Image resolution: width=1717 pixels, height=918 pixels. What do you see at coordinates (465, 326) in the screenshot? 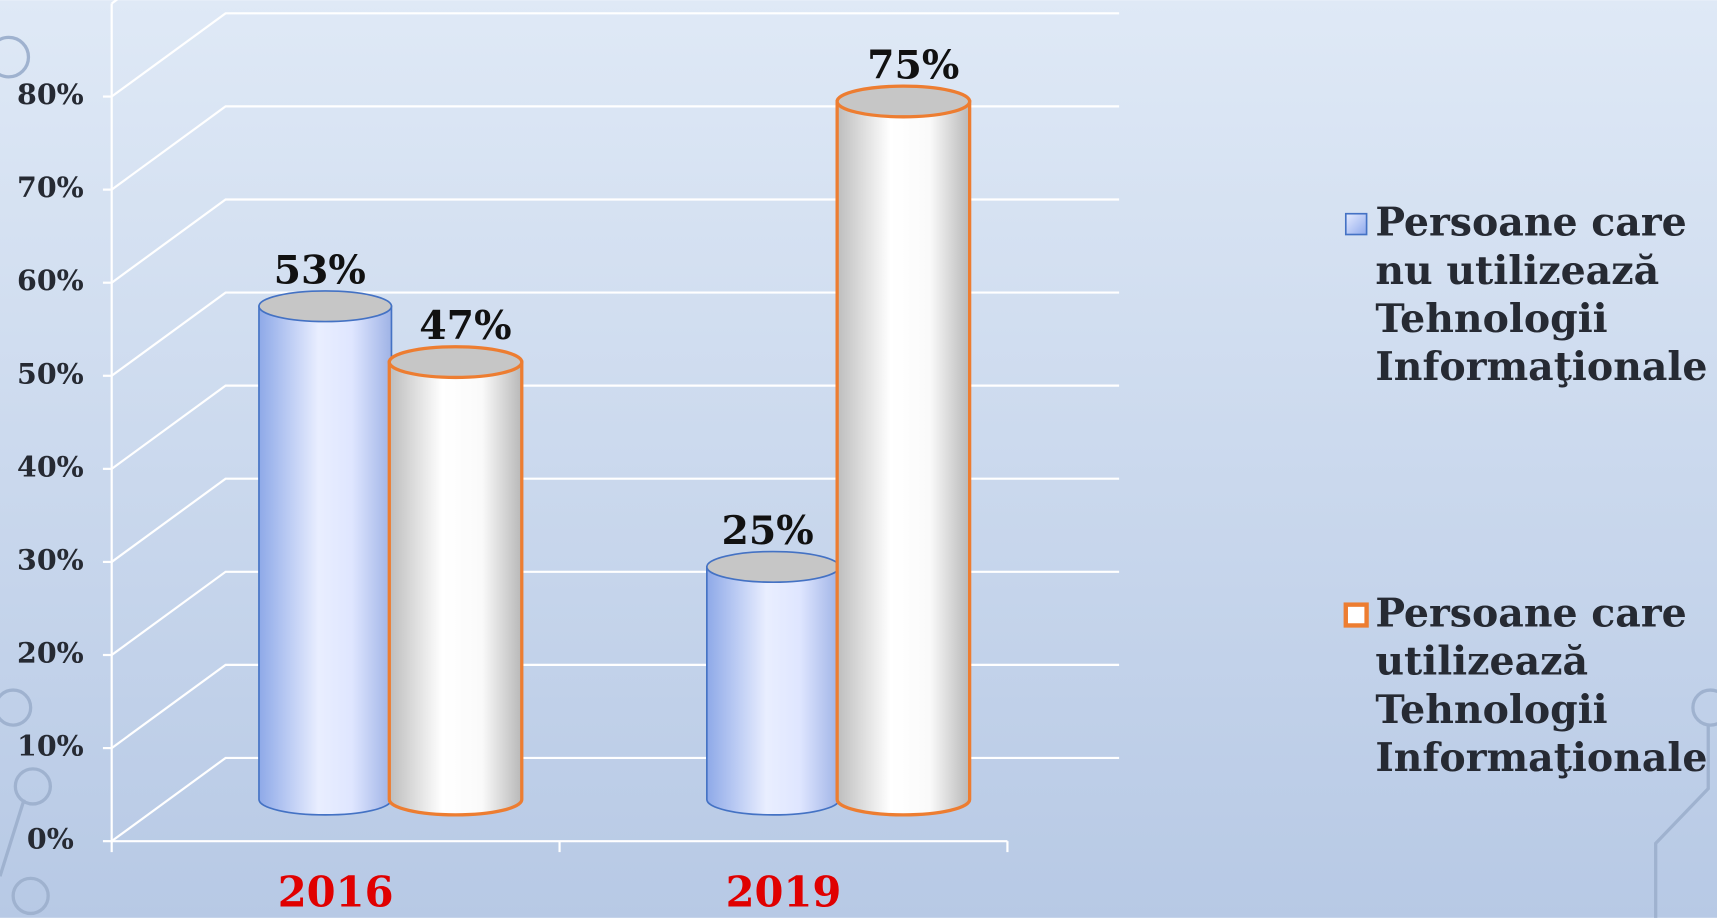
I see `value-label: 47%` at bounding box center [465, 326].